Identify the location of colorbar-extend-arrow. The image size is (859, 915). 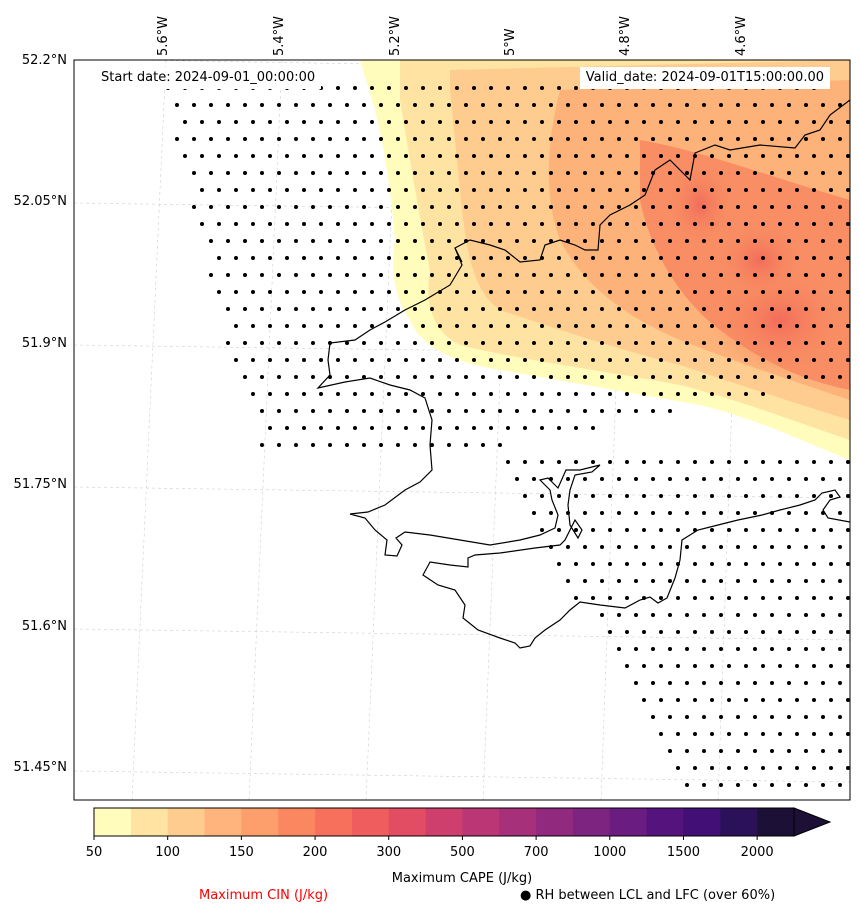
(812, 822).